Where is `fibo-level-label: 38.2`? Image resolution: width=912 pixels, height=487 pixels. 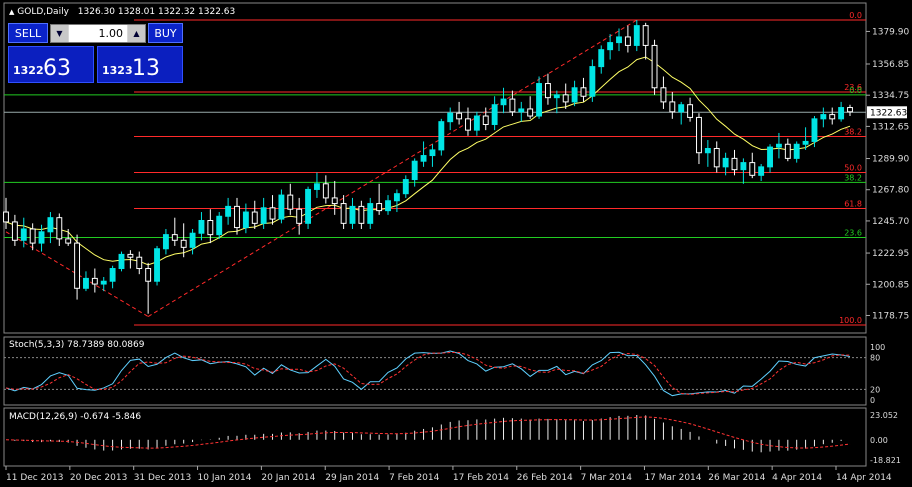
fibo-level-label: 38.2 is located at coordinates (853, 131).